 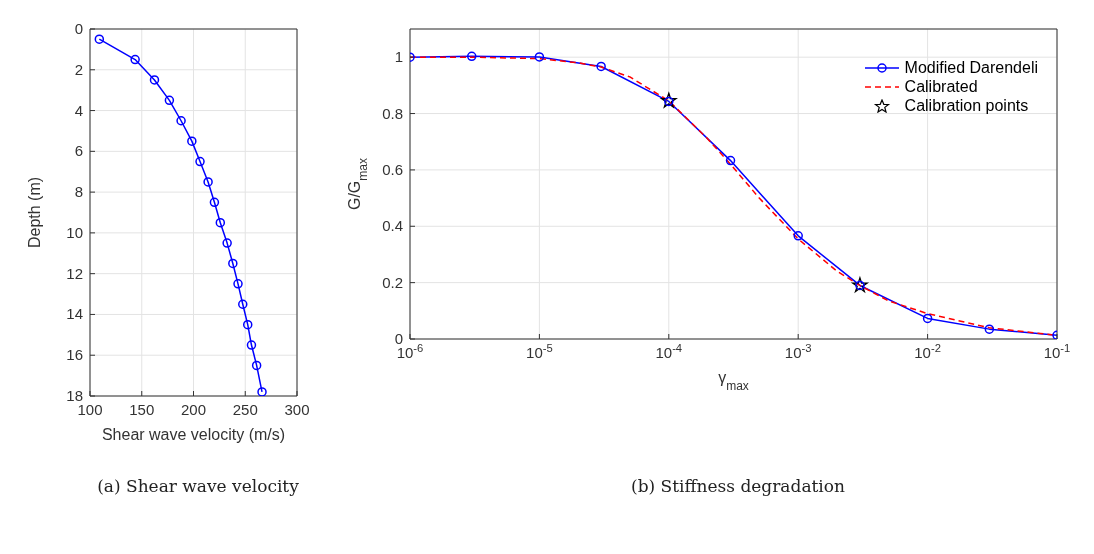 What do you see at coordinates (78, 192) in the screenshot?
I see `y-tick-label: 8` at bounding box center [78, 192].